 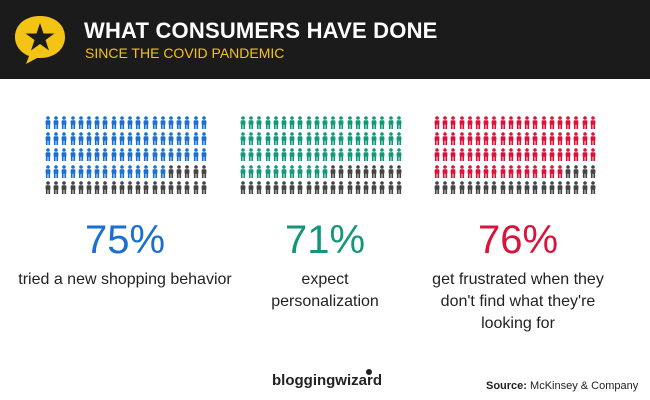 I want to click on source-credit: Source: McKinsey & Company, so click(x=562, y=386).